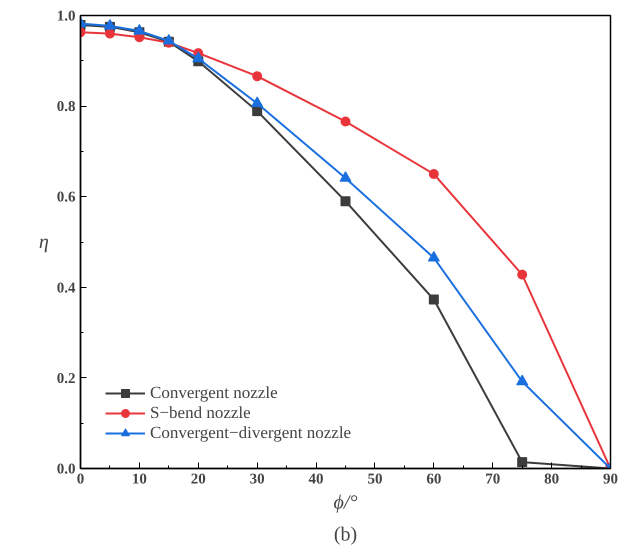 The height and width of the screenshot is (556, 628). I want to click on y-axis-title: η, so click(43, 242).